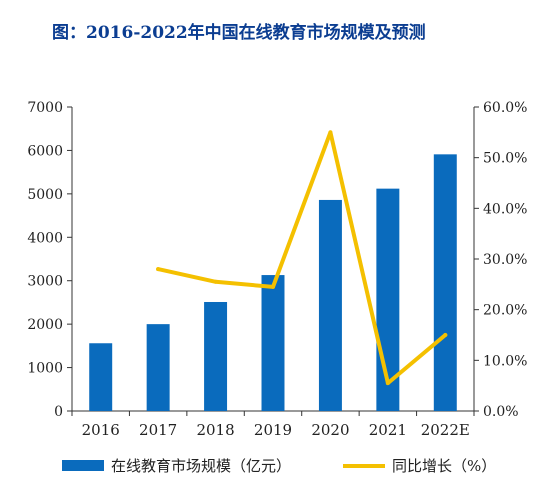 This screenshot has height=503, width=547. Describe the element at coordinates (330, 430) in the screenshot. I see `x-tick-label: 2020` at that location.